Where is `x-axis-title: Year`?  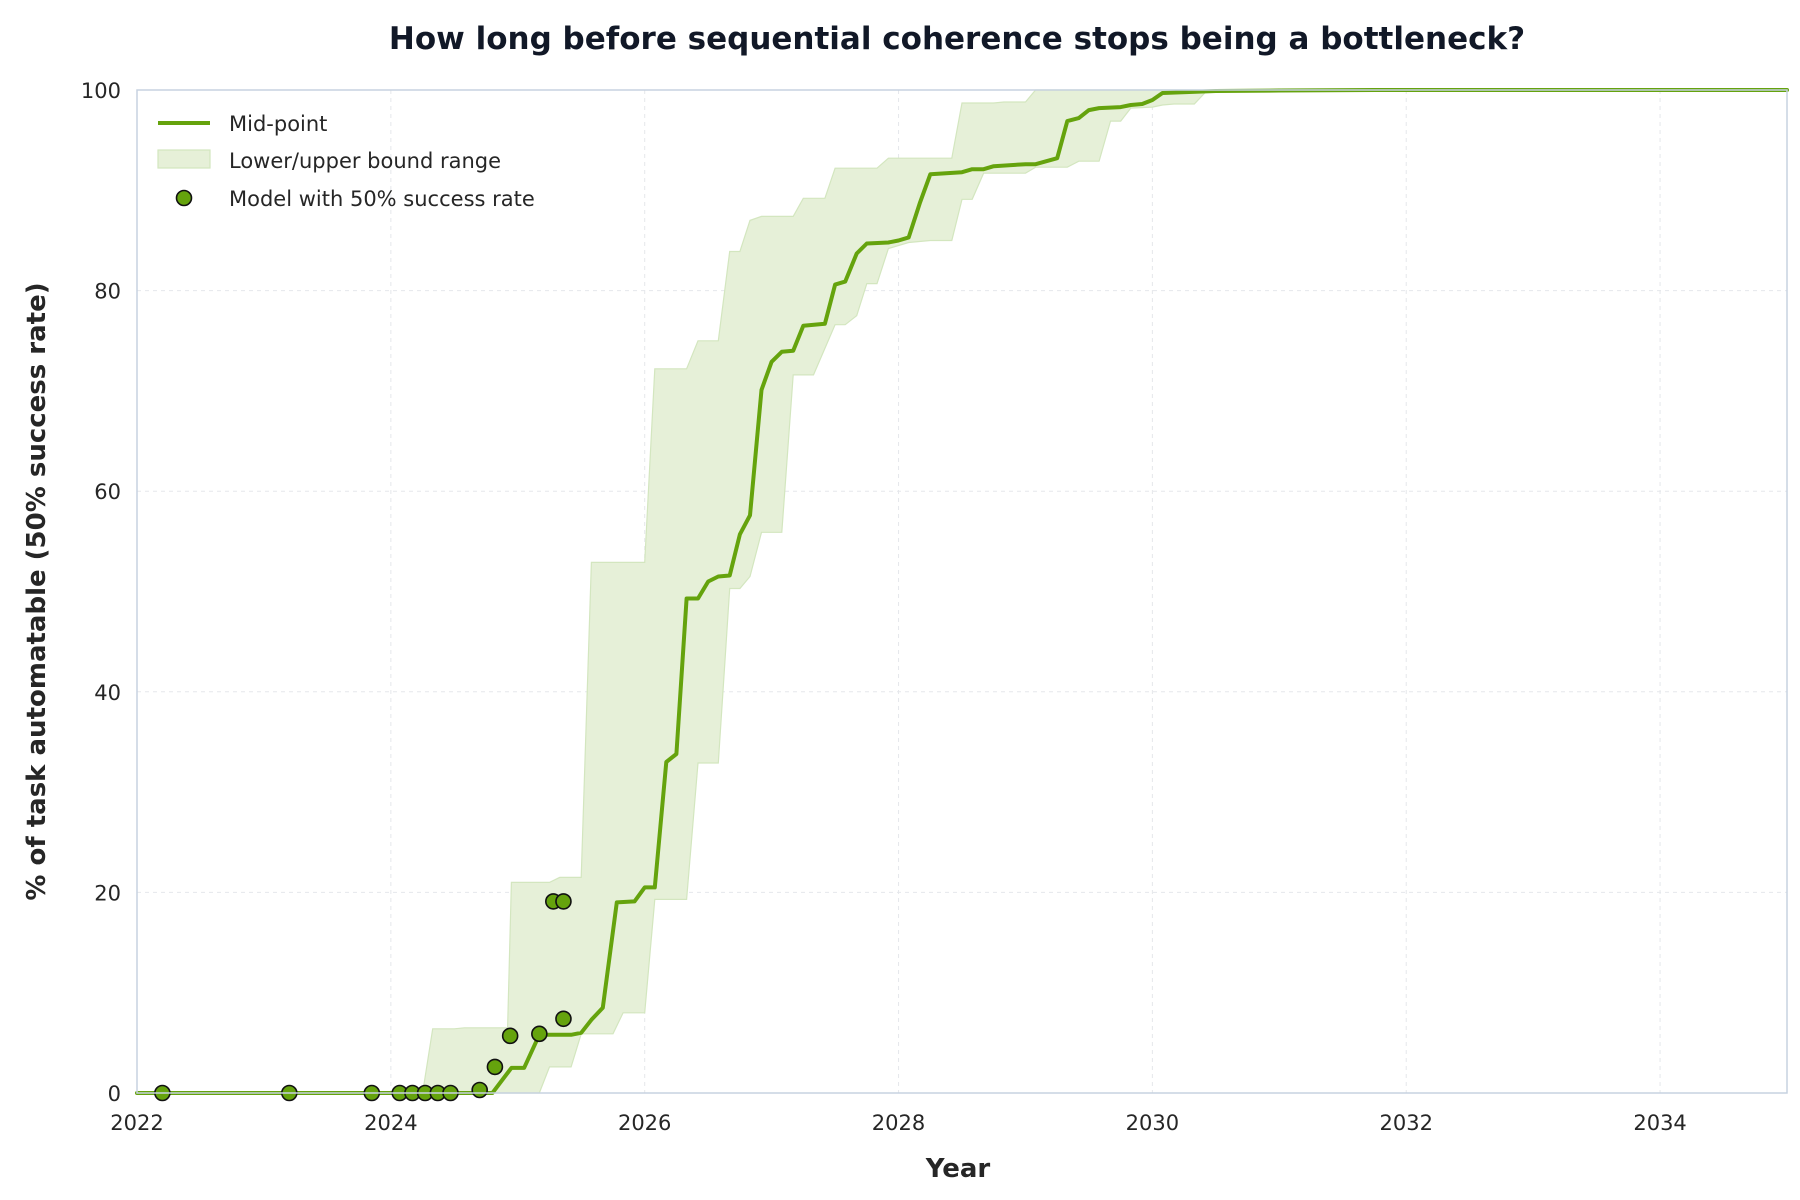 x-axis-title: Year is located at coordinates (958, 1169).